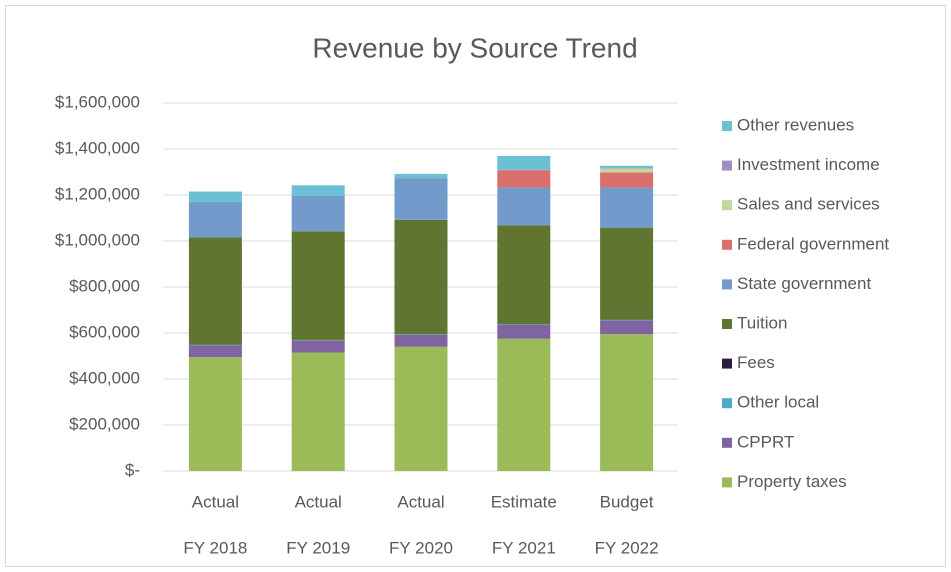 This screenshot has height=572, width=951. What do you see at coordinates (97, 147) in the screenshot?
I see `y-tick-label: $1,400,000` at bounding box center [97, 147].